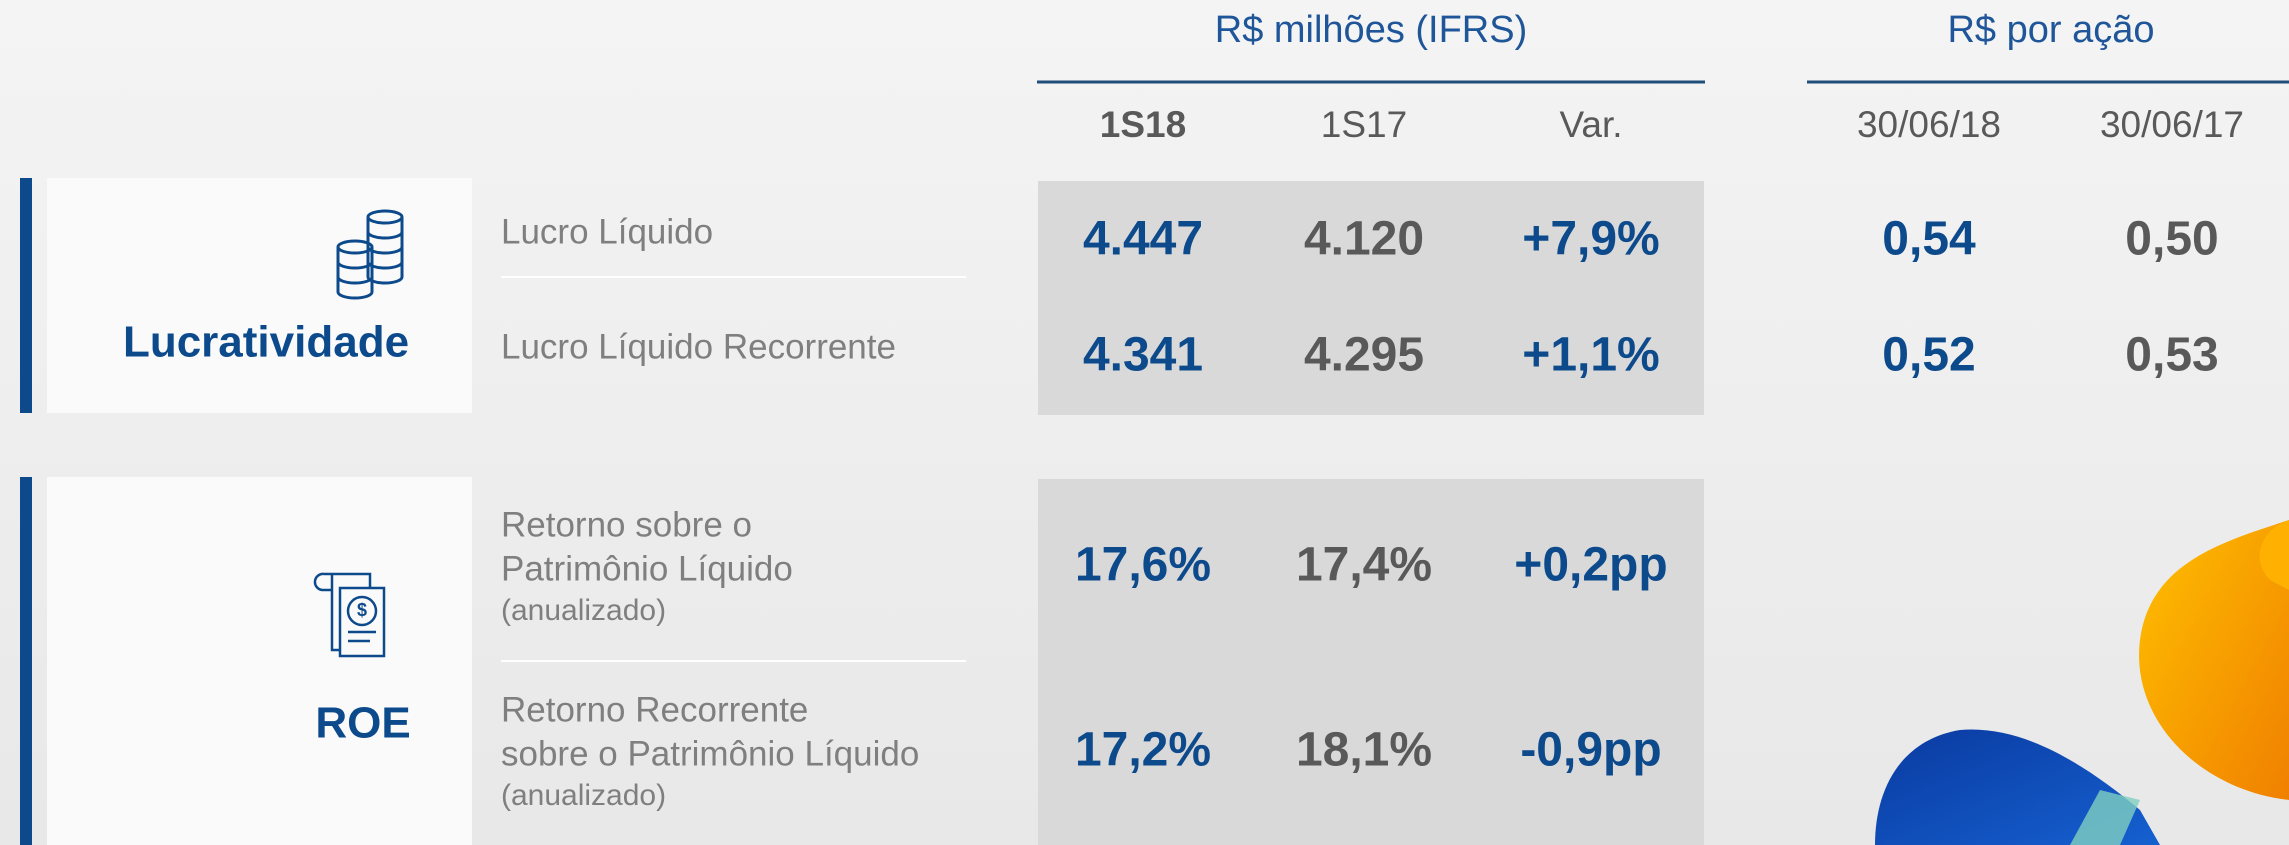 The width and height of the screenshot is (2289, 845). I want to click on cell-value: +0,2pp, so click(1590, 565).